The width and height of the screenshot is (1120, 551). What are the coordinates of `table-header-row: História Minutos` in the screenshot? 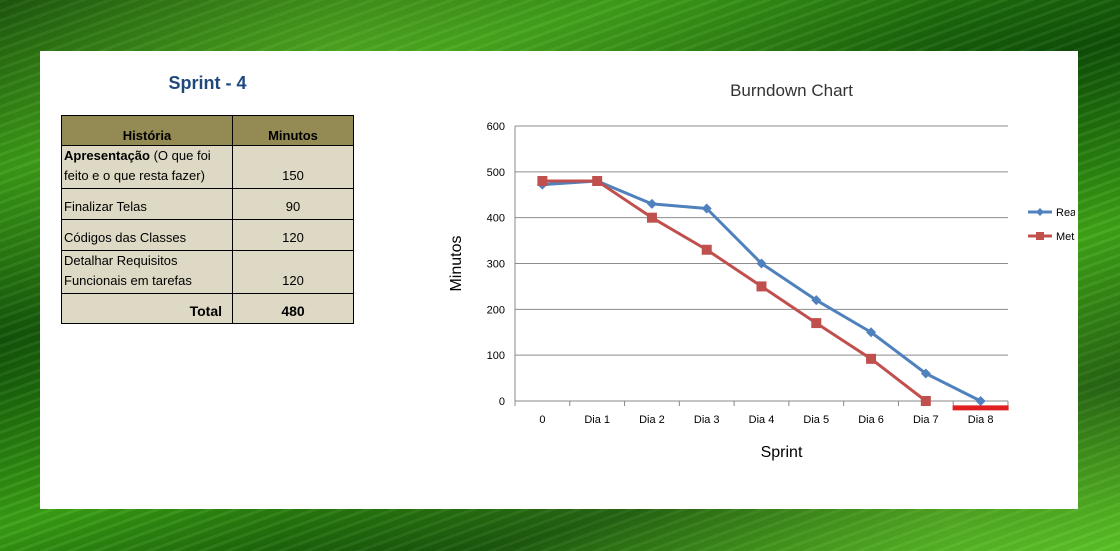 It's located at (207, 130).